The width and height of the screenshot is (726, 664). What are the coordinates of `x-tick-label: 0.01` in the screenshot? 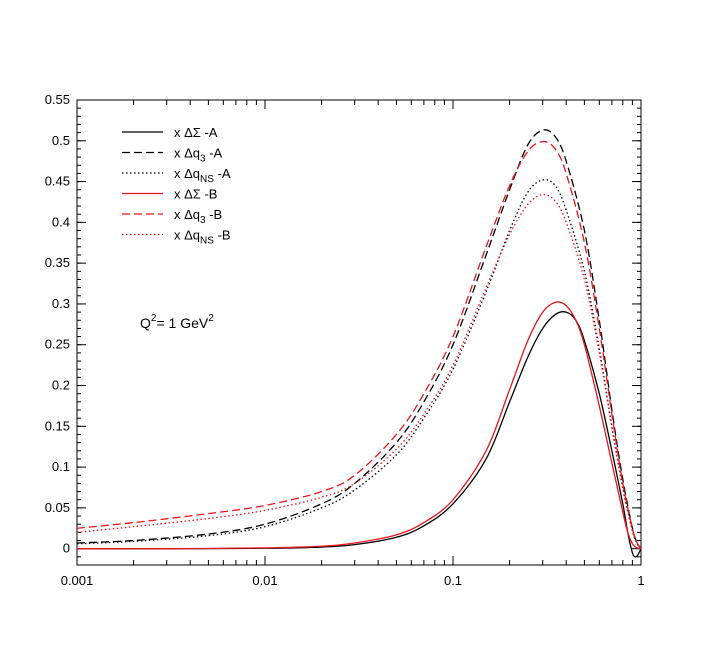 It's located at (264, 580).